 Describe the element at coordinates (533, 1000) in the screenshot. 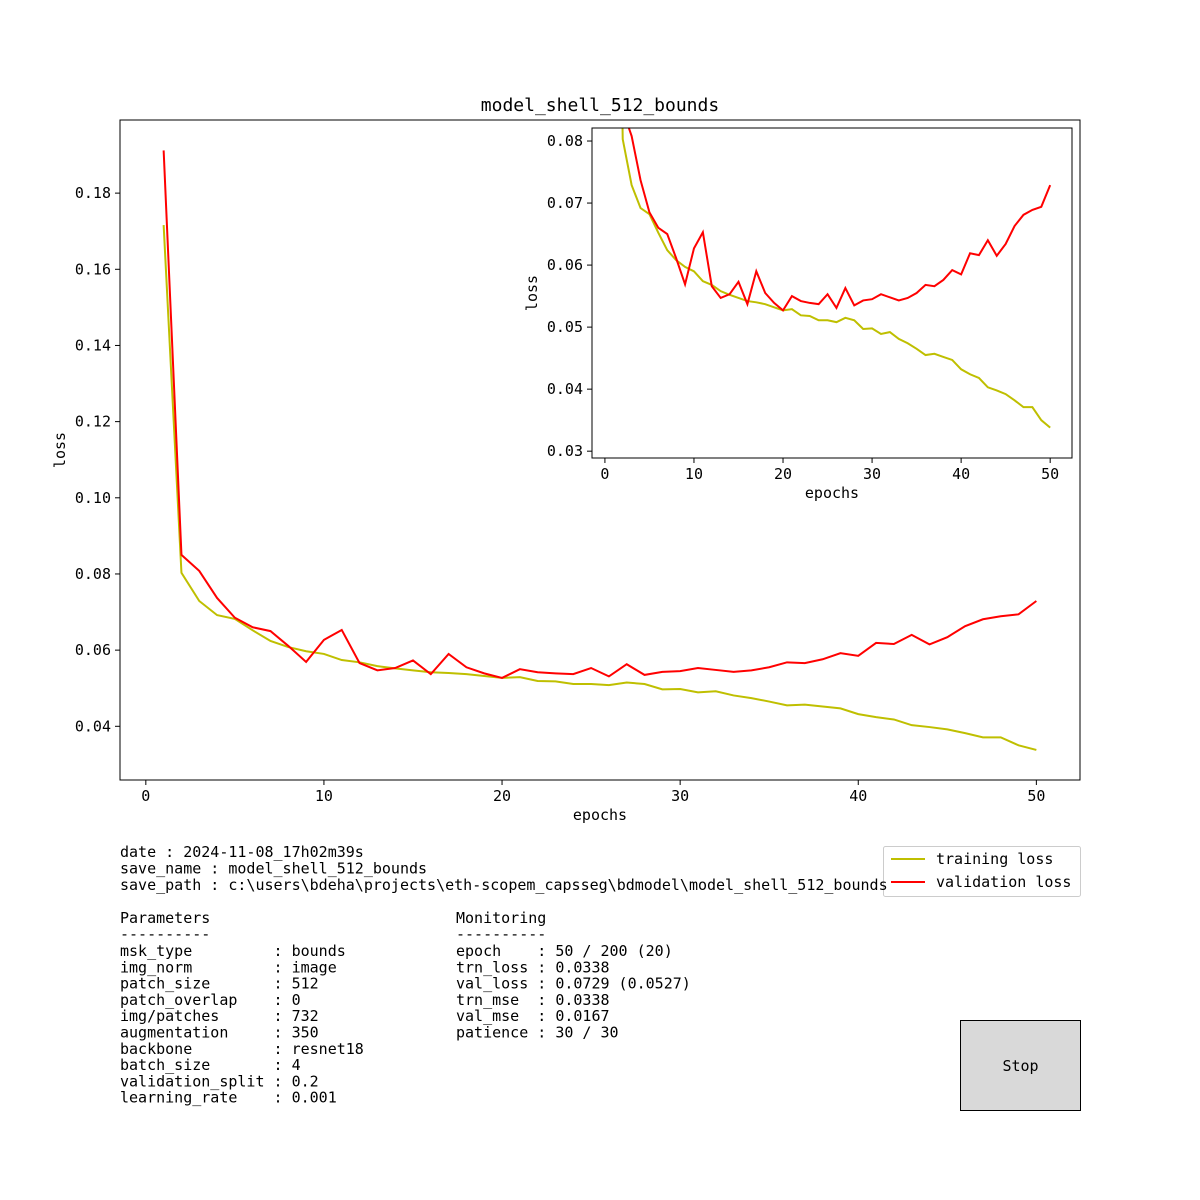

I see `section-line: trn_mse : 0.0338` at that location.